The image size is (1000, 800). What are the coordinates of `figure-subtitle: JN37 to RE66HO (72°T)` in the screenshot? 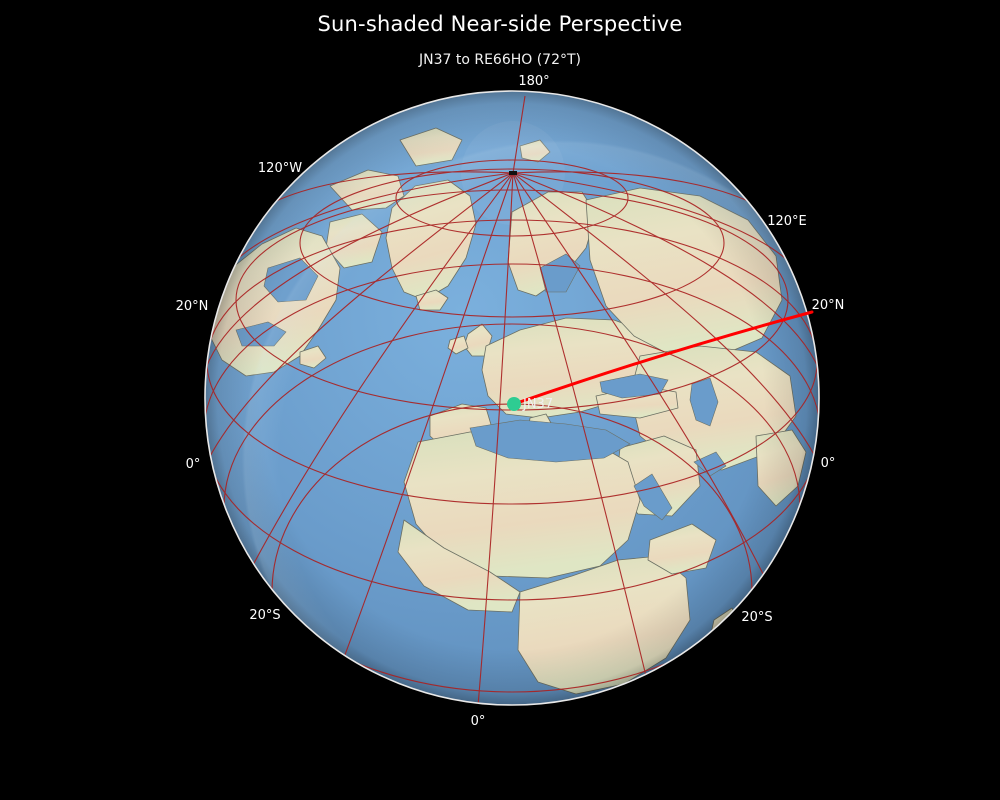 It's located at (500, 60).